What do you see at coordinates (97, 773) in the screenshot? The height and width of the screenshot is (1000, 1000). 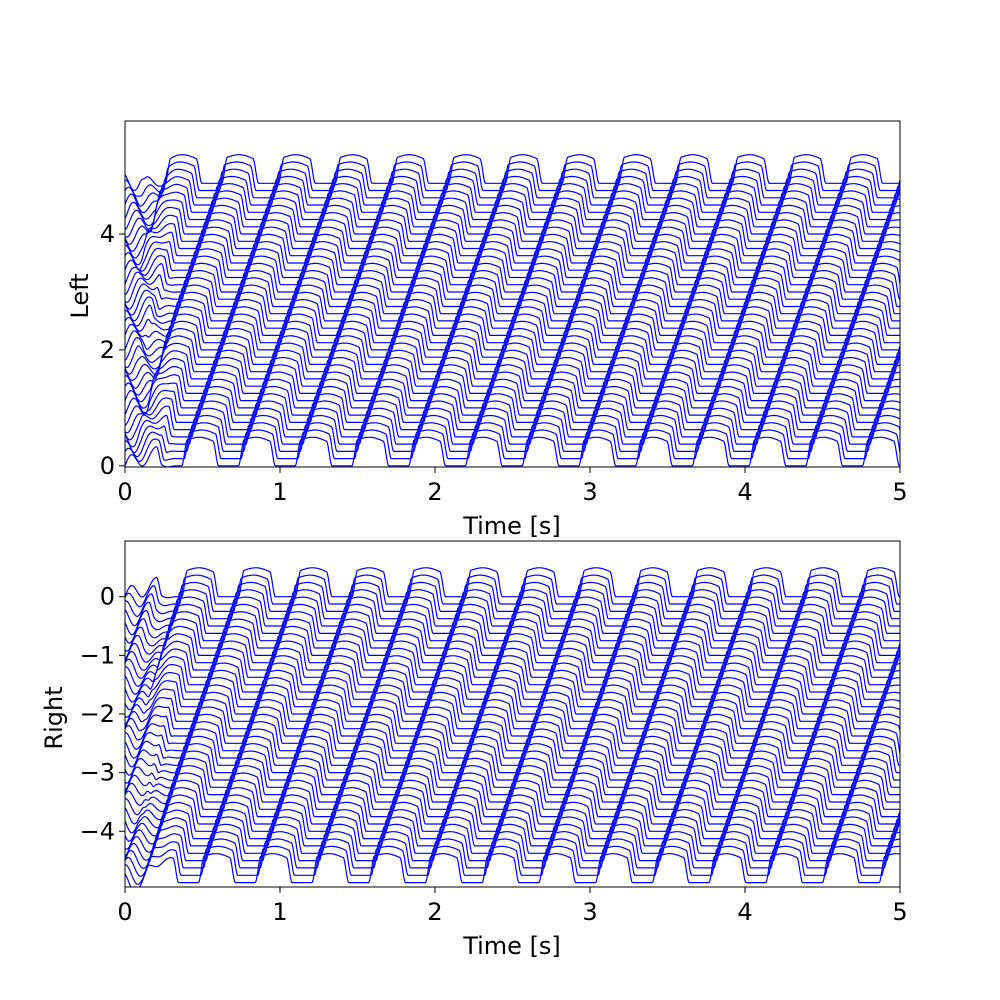 I see `right-y-tick-label: −3` at bounding box center [97, 773].